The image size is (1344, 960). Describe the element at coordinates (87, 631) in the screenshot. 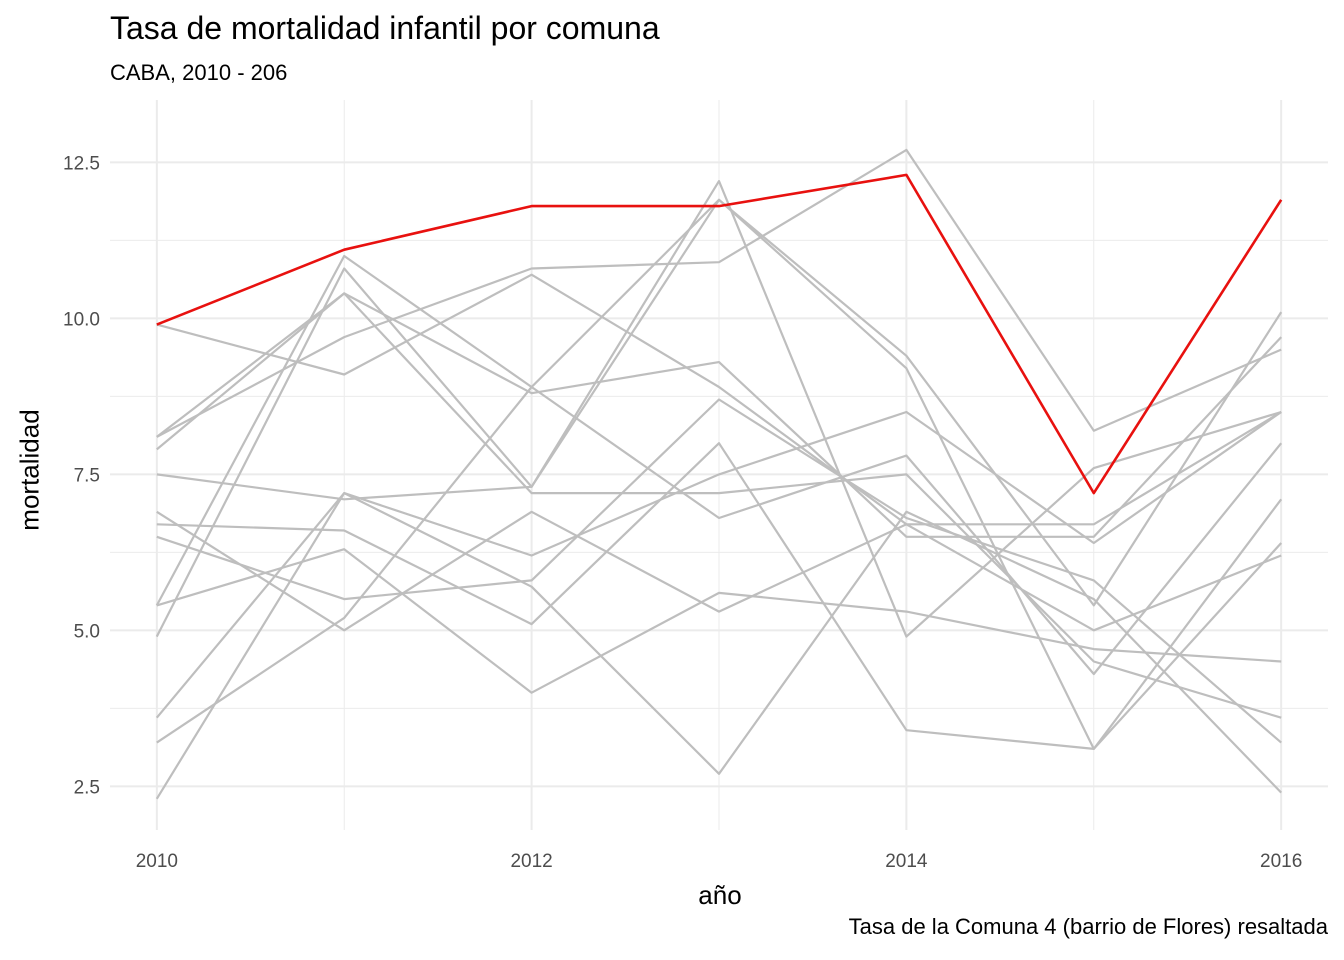

I see `y-tick-label: 5.0` at that location.